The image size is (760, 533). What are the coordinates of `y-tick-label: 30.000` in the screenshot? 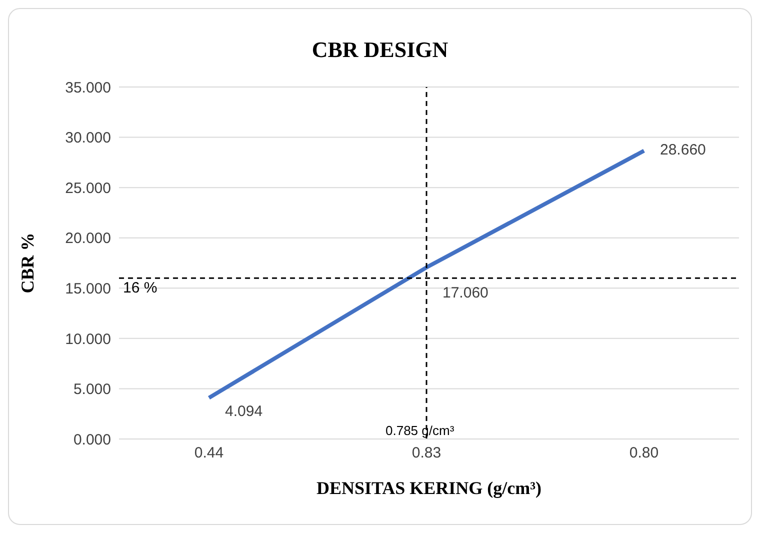 It's located at (88, 138).